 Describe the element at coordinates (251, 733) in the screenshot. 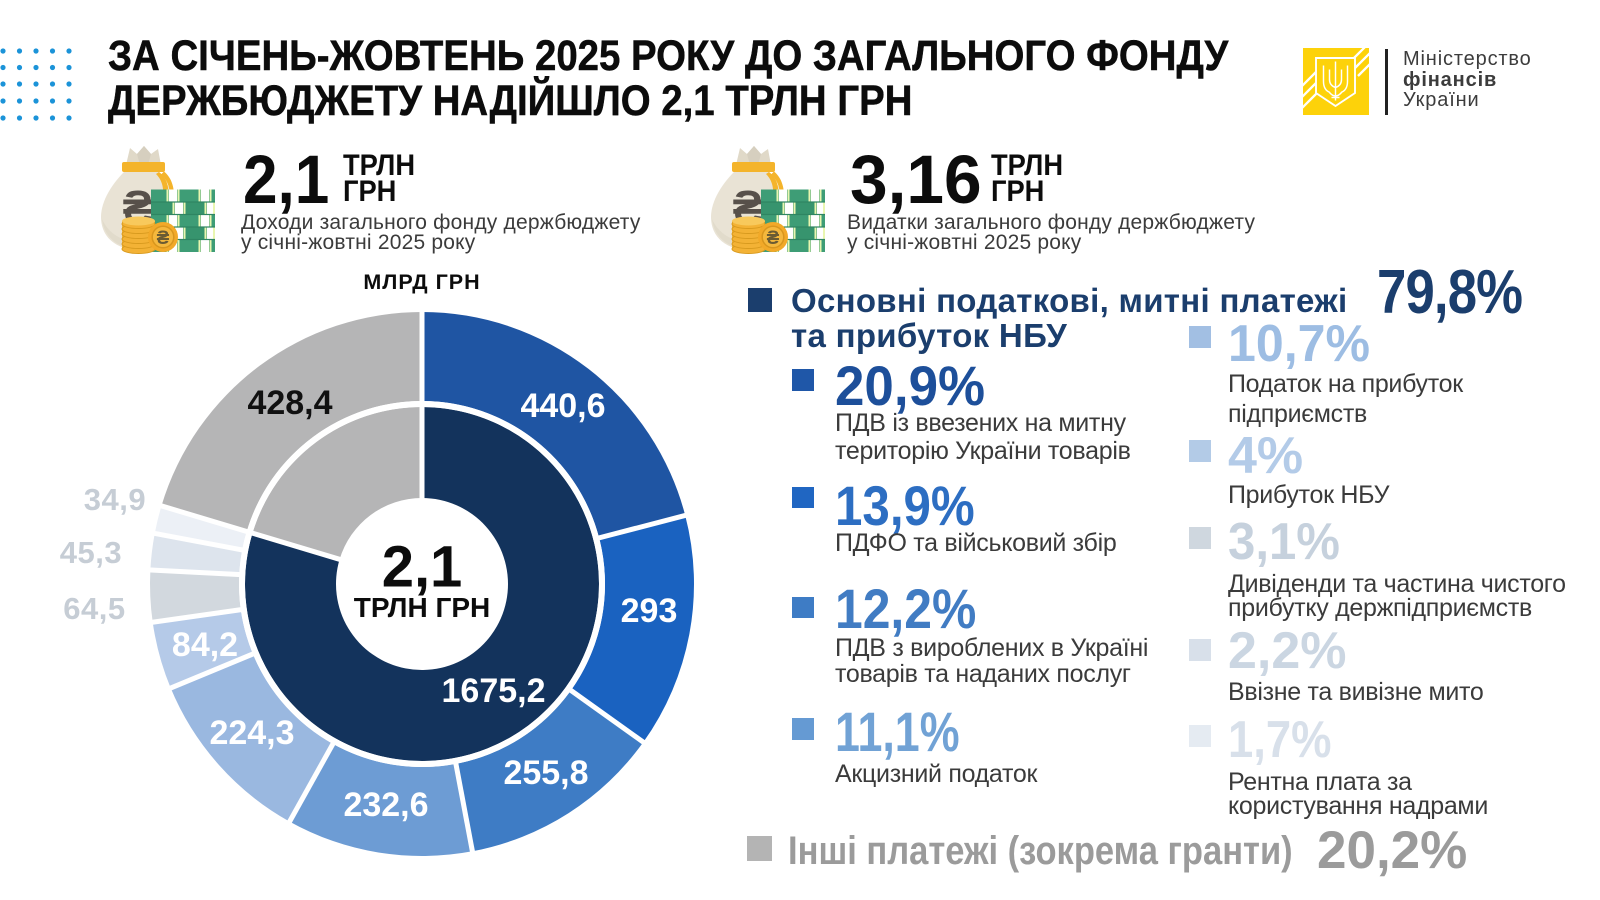

I see `svg-text: 224,3` at that location.